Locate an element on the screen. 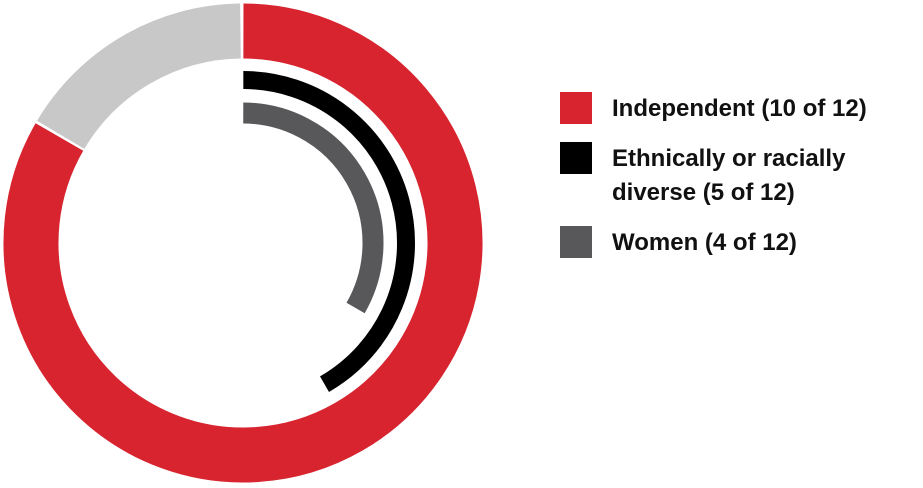 The width and height of the screenshot is (923, 488). legend-label: Independent (10 of 12) is located at coordinates (739, 108).